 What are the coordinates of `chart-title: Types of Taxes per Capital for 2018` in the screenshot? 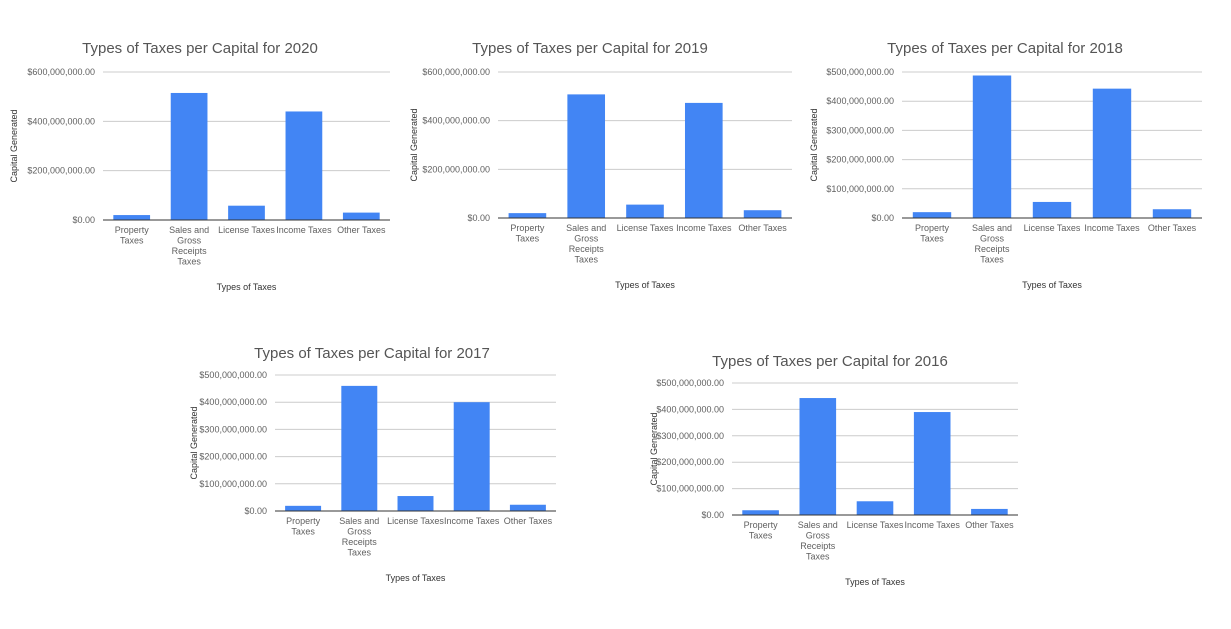 It's located at (1005, 48).